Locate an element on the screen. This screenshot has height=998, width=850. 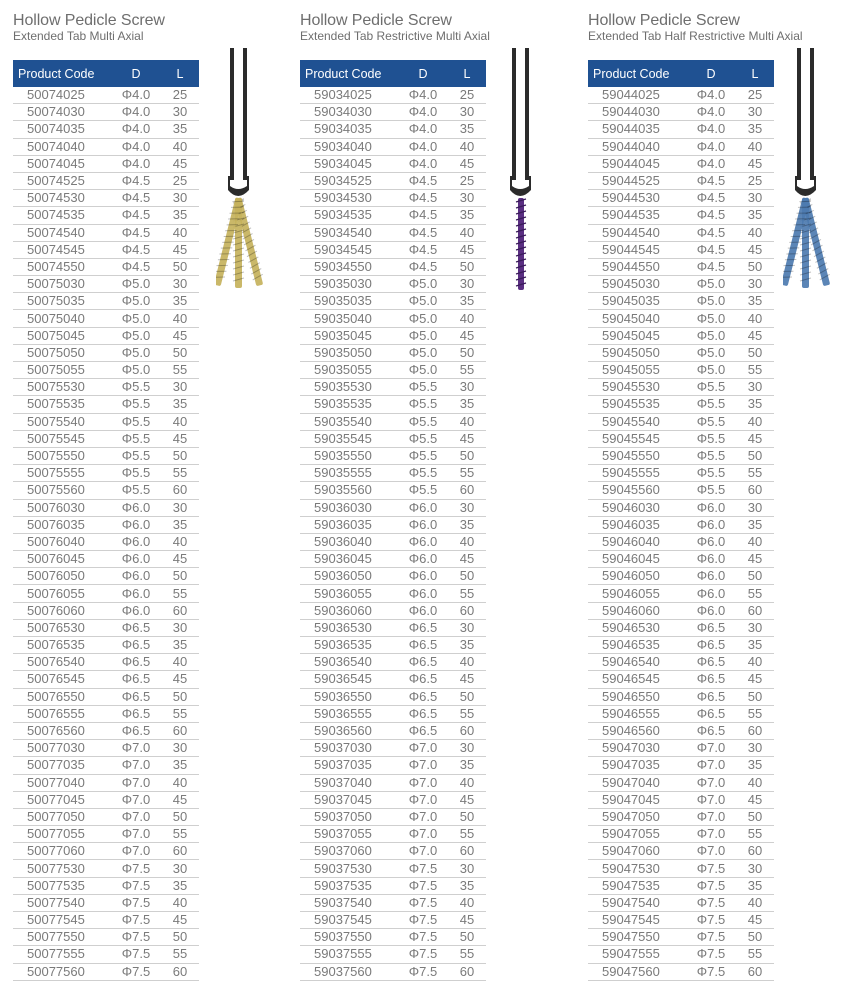
table-row: 50077540 Φ7.5 40 is located at coordinates (106, 903).